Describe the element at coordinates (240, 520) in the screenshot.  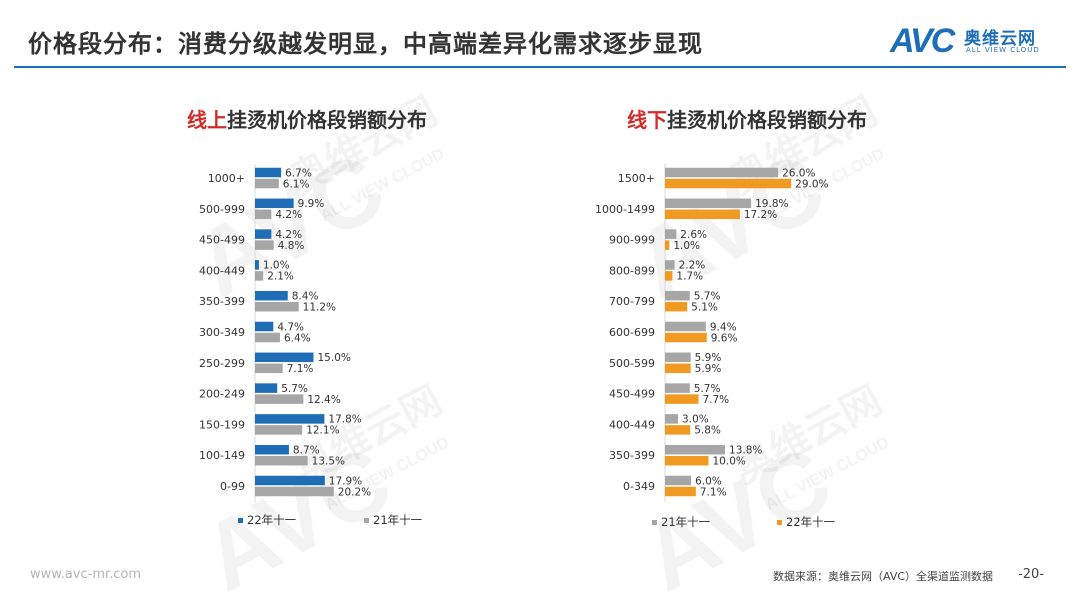
I see `online-legend-swatch` at that location.